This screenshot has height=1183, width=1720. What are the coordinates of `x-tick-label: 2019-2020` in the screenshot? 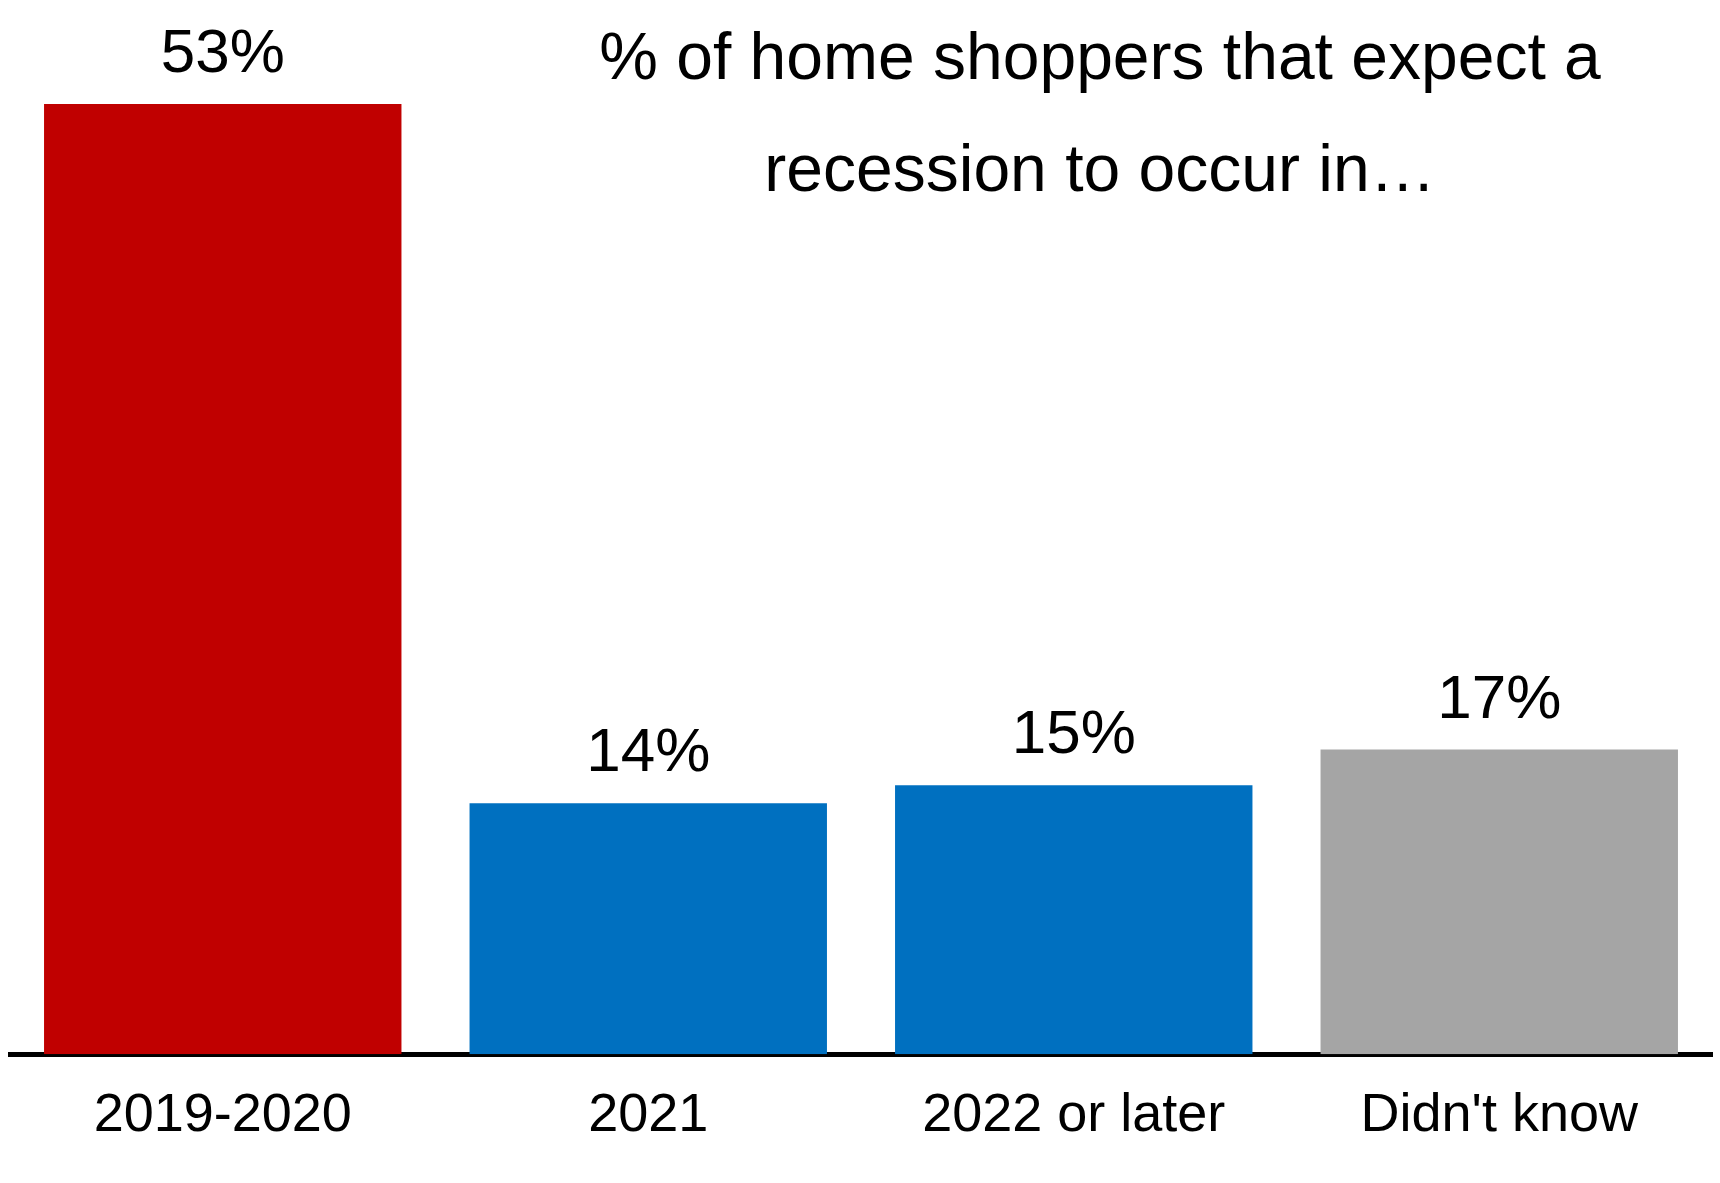 It's located at (222, 1112).